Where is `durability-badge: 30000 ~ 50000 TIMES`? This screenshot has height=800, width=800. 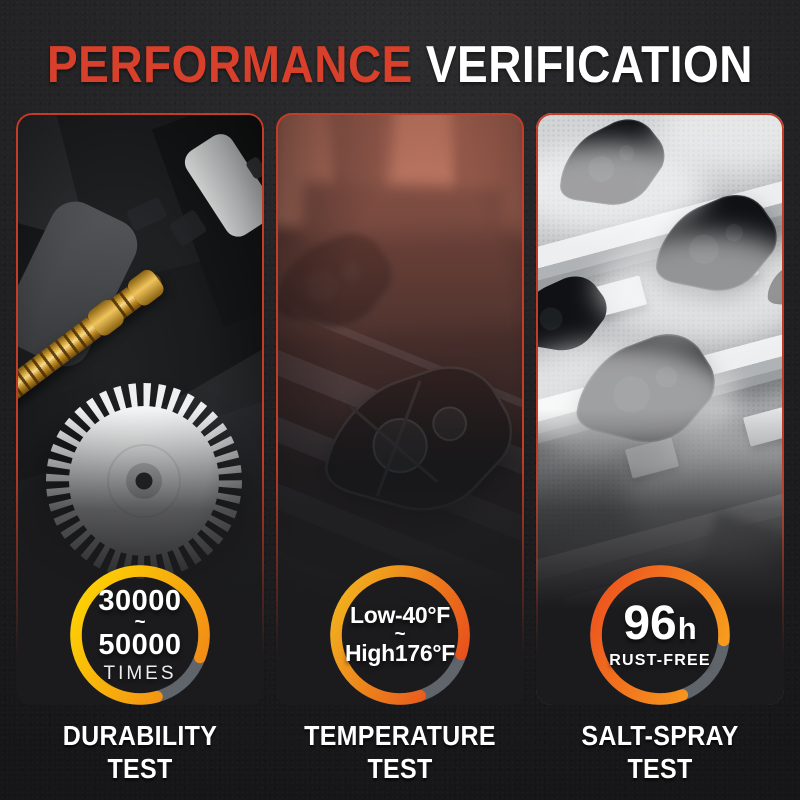
durability-badge: 30000 ~ 50000 TIMES is located at coordinates (140, 635).